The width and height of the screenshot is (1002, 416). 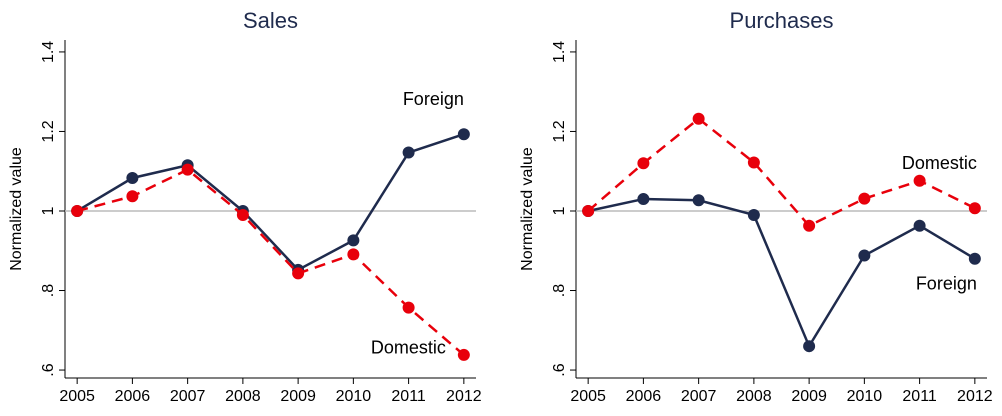 I want to click on chart-title: Purchases, so click(x=782, y=20).